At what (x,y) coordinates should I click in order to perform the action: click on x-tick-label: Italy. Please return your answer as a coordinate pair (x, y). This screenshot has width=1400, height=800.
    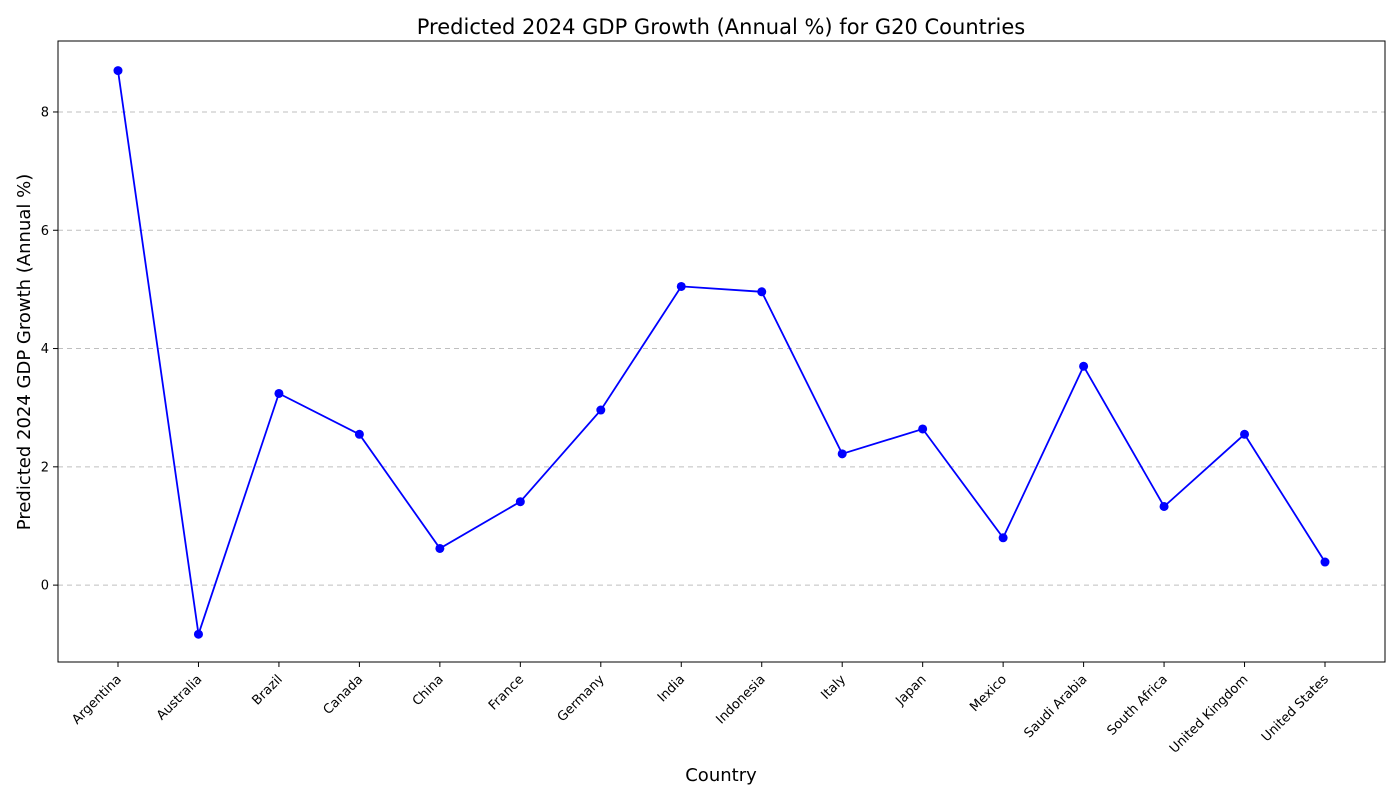
    Looking at the image, I should click on (833, 687).